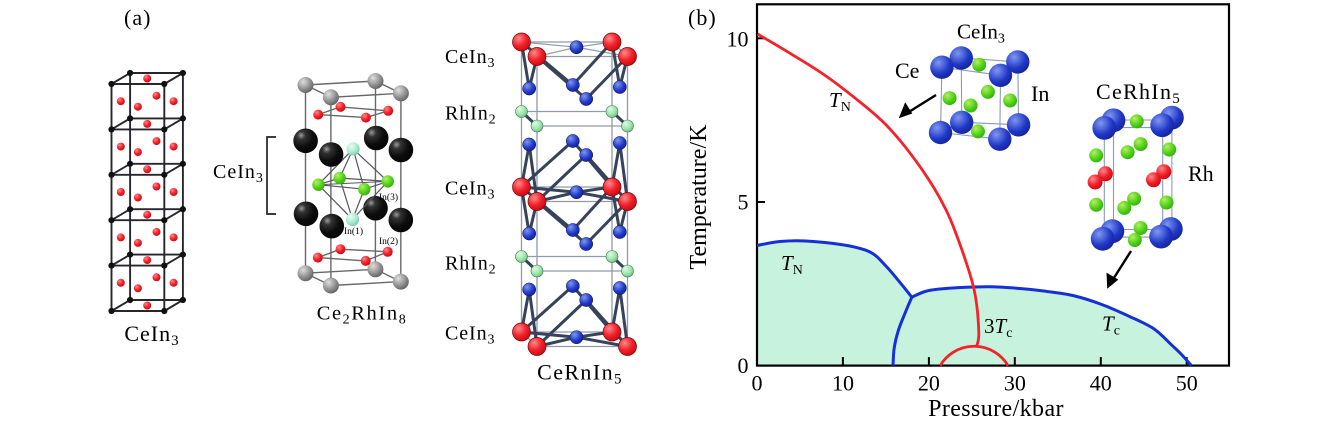  I want to click on svg-text: (b), so click(702, 17).